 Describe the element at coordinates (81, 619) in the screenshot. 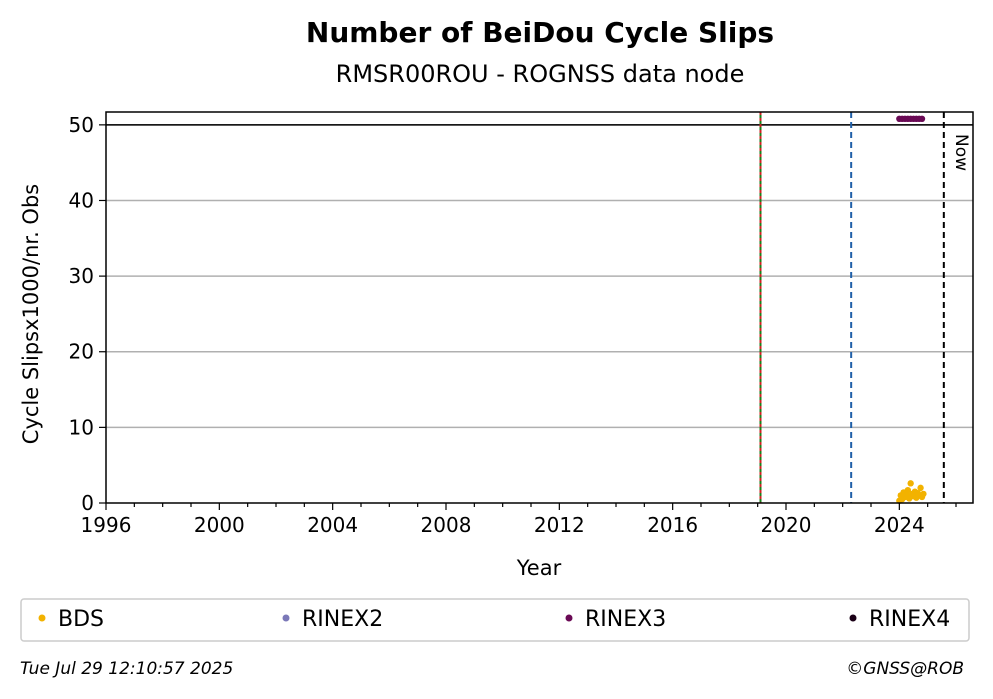

I see `legend-label: BDS` at that location.